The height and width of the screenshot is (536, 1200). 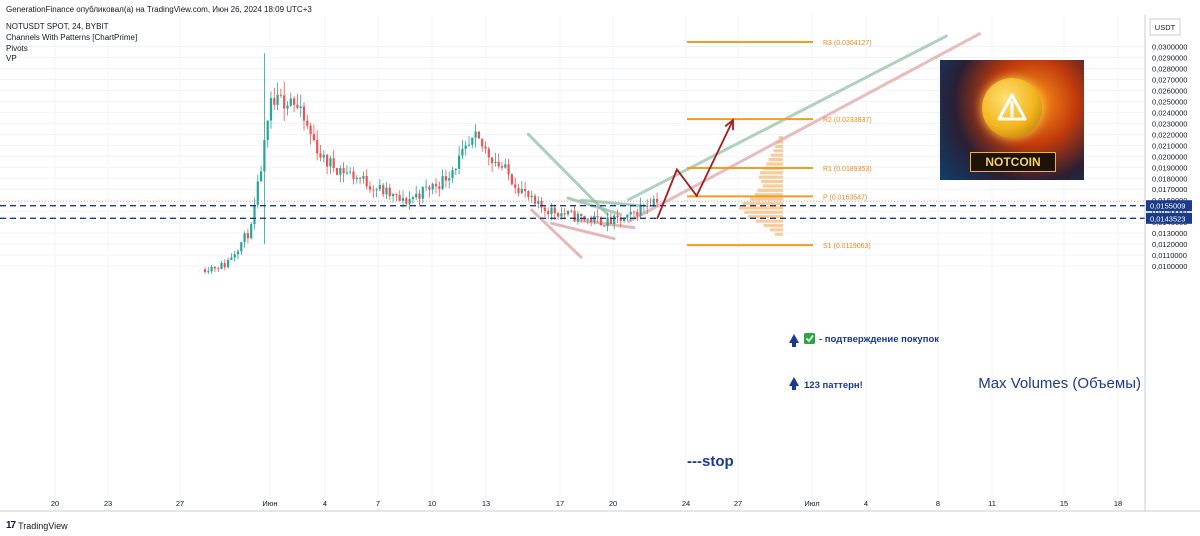 I want to click on time-tick-label: 27, so click(x=738, y=503).